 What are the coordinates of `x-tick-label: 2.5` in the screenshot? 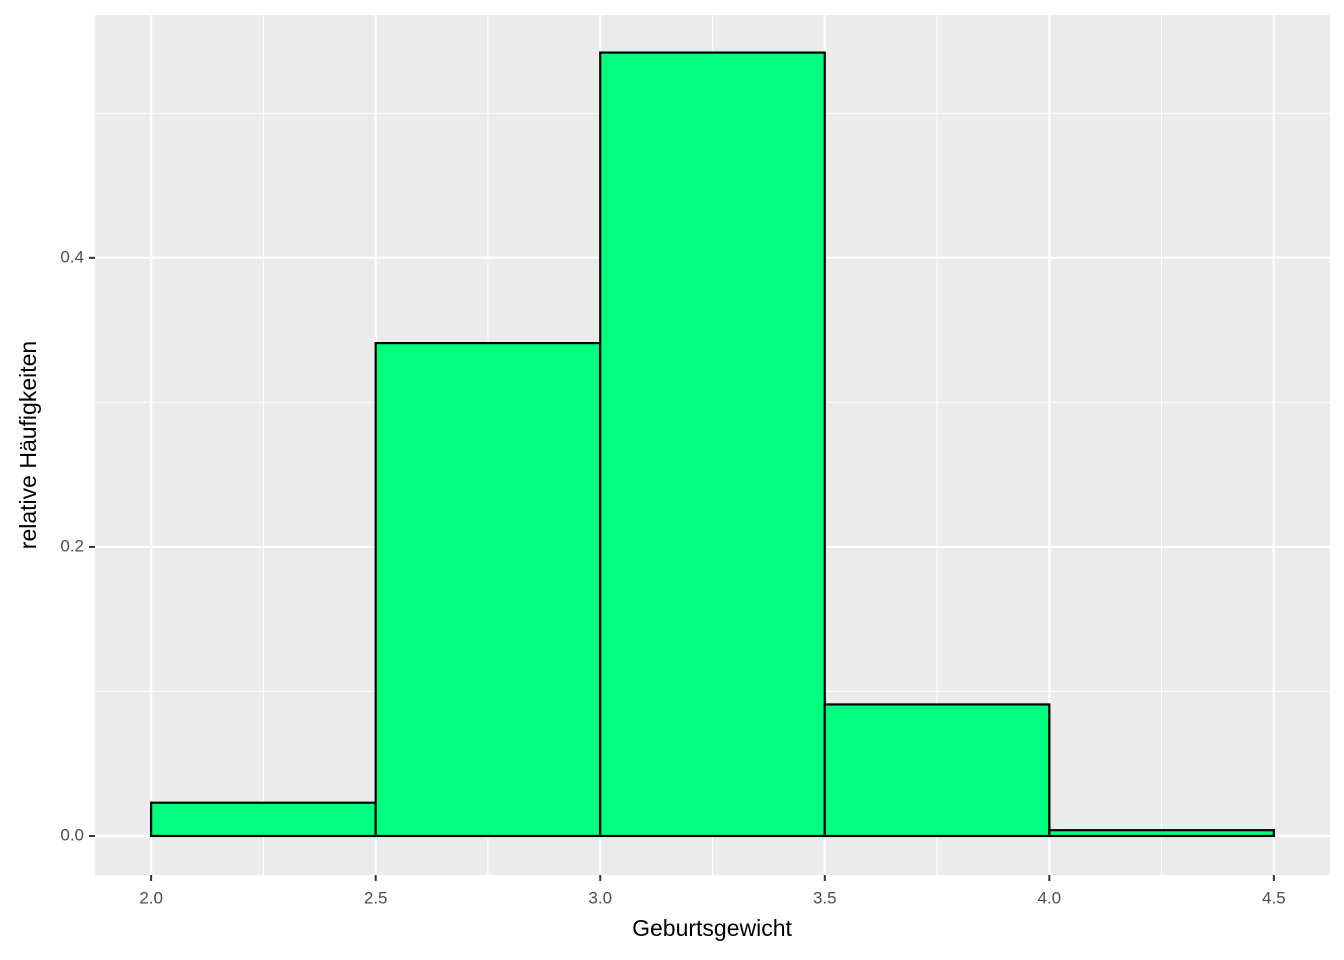 It's located at (376, 897).